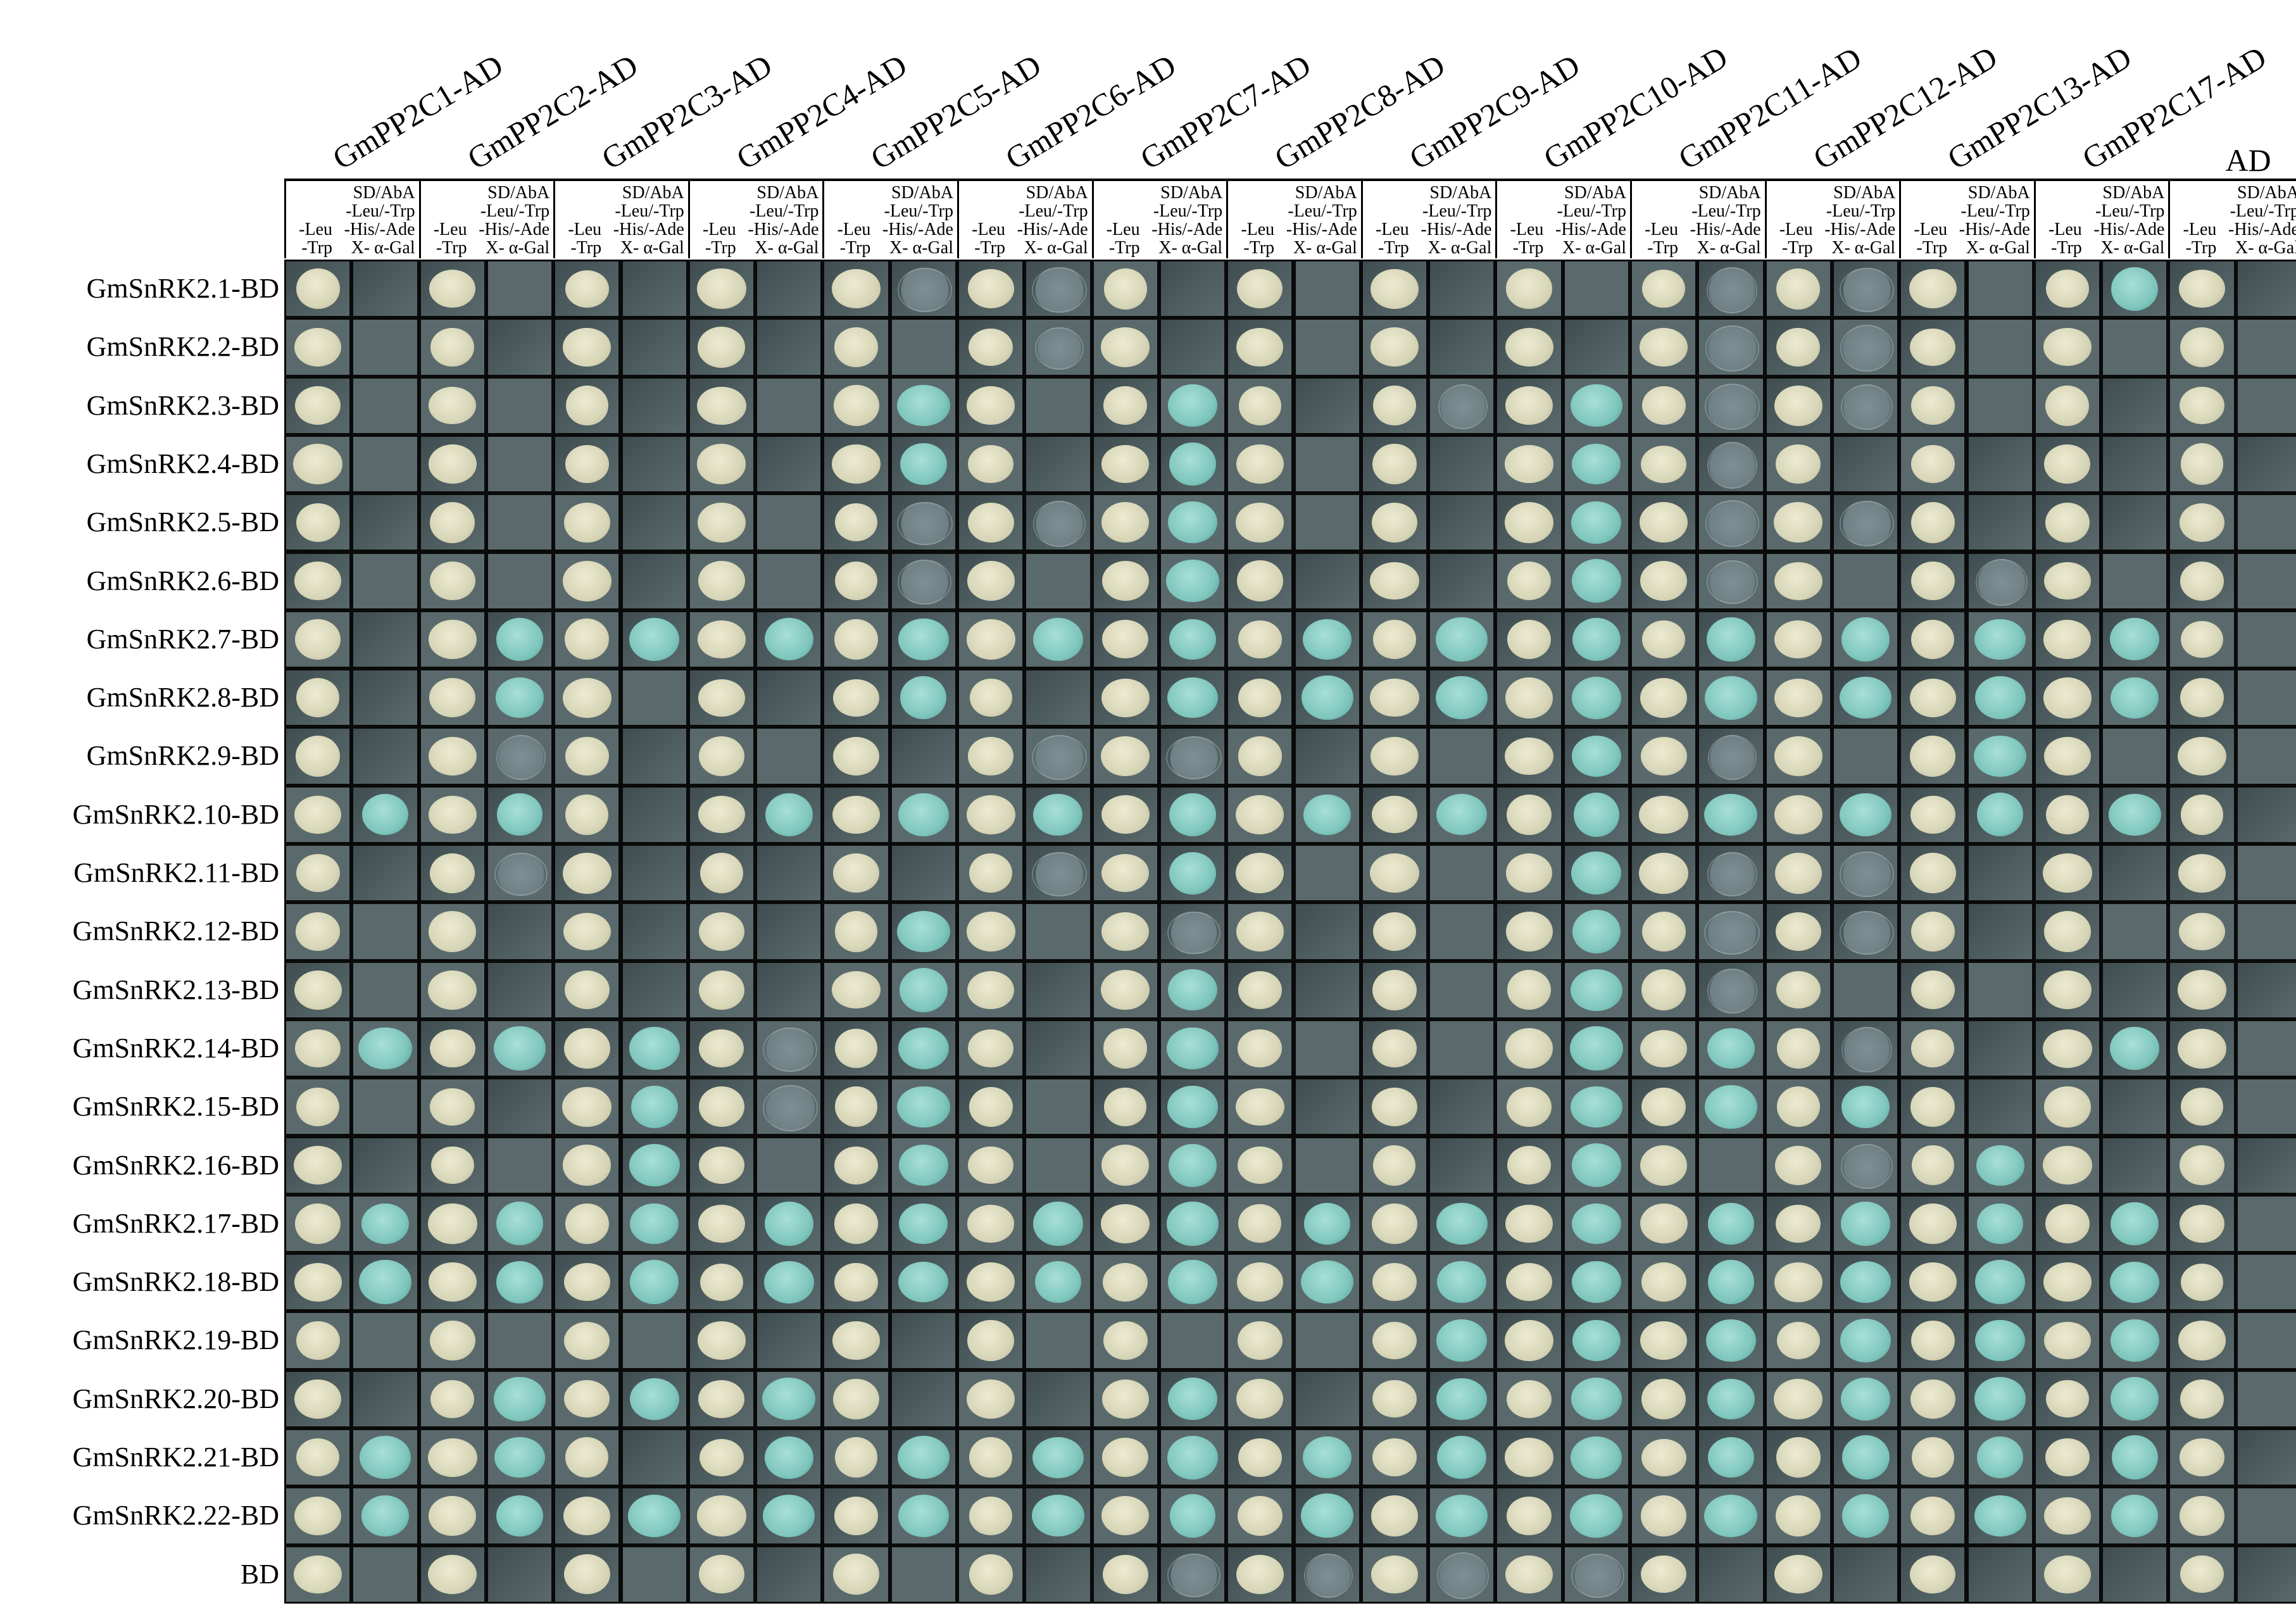 This screenshot has height=1615, width=2296. I want to click on column-divider, so click(958, 219).